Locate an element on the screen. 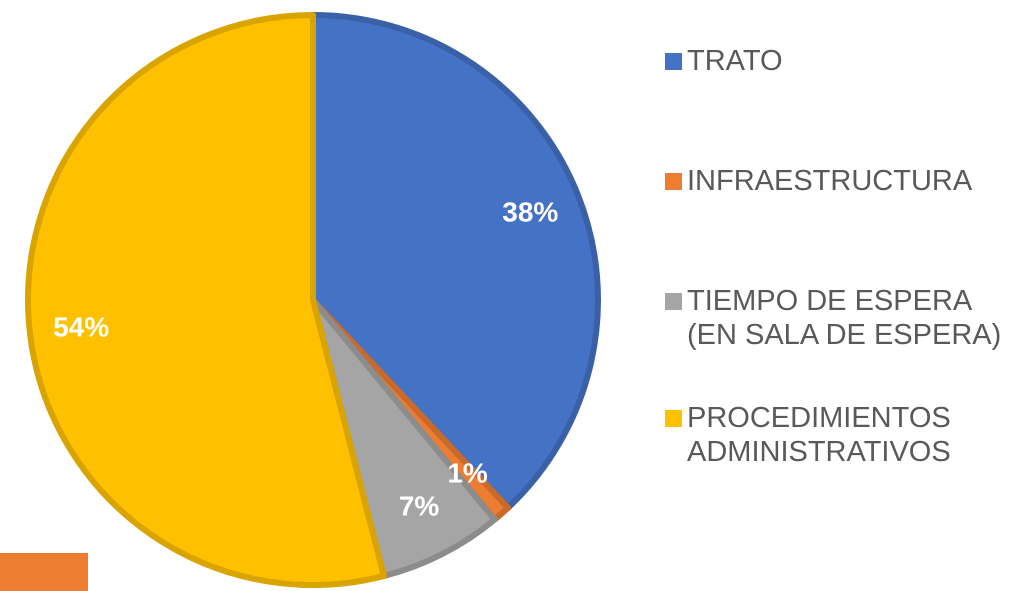 The image size is (1019, 591). legend-label: INFRAESTRUCTURA is located at coordinates (830, 181).